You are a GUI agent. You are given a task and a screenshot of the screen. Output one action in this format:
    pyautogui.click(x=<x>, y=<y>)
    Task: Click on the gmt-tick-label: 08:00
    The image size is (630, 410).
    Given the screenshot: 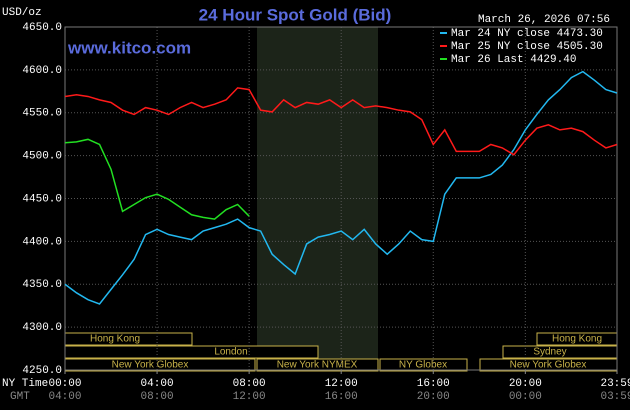 What is the action you would take?
    pyautogui.click(x=157, y=397)
    